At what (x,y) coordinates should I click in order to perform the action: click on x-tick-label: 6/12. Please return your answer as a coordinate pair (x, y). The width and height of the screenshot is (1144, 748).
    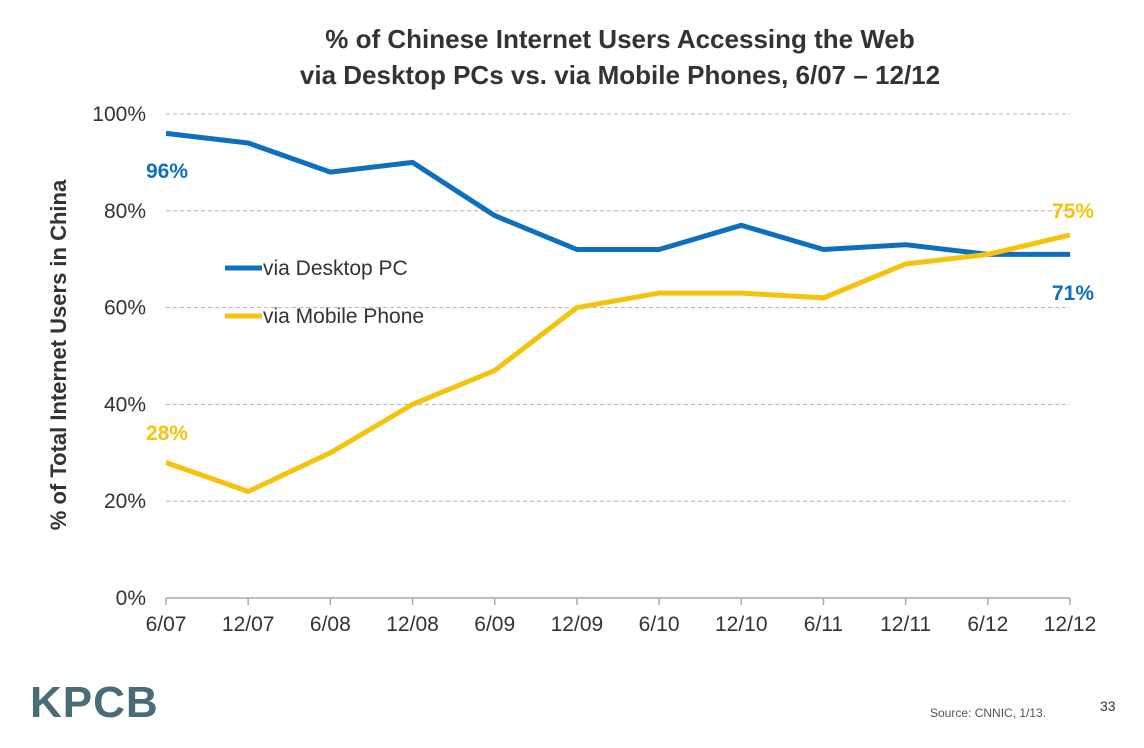
    Looking at the image, I should click on (987, 624).